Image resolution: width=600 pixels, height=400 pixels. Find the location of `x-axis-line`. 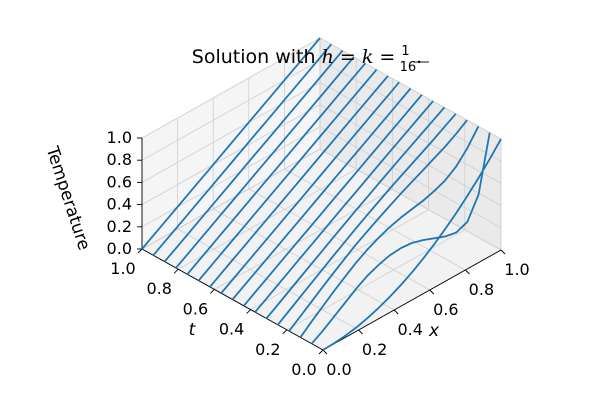

x-axis-line is located at coordinates (412, 300).